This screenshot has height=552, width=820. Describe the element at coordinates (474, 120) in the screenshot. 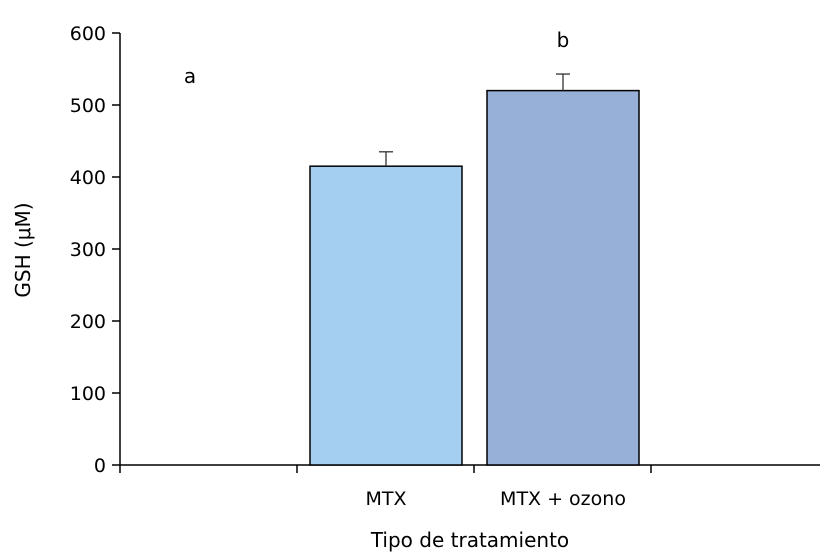

I see `error-bars` at that location.